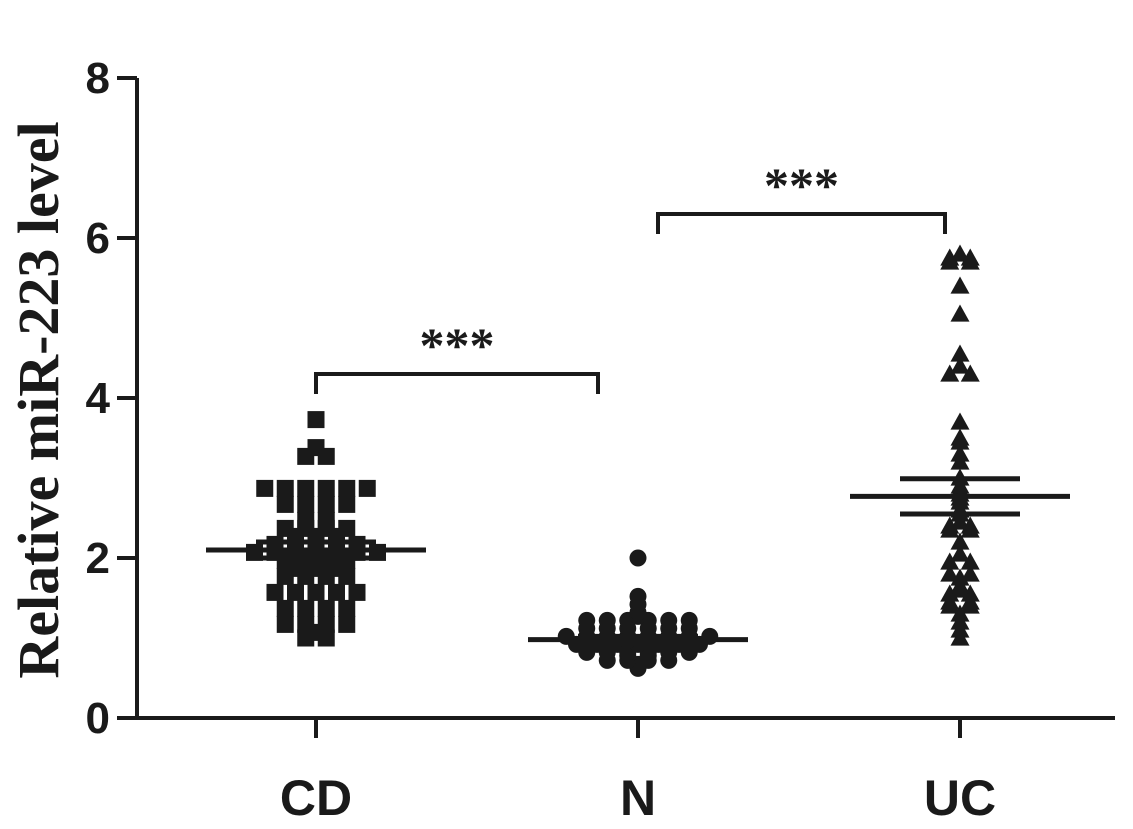  I want to click on x-tick-label: N, so click(638, 798).